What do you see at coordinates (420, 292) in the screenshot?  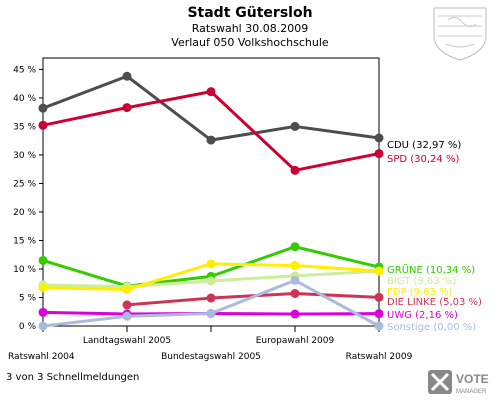 I see `series-label: FDP (9,63 %)` at bounding box center [420, 292].